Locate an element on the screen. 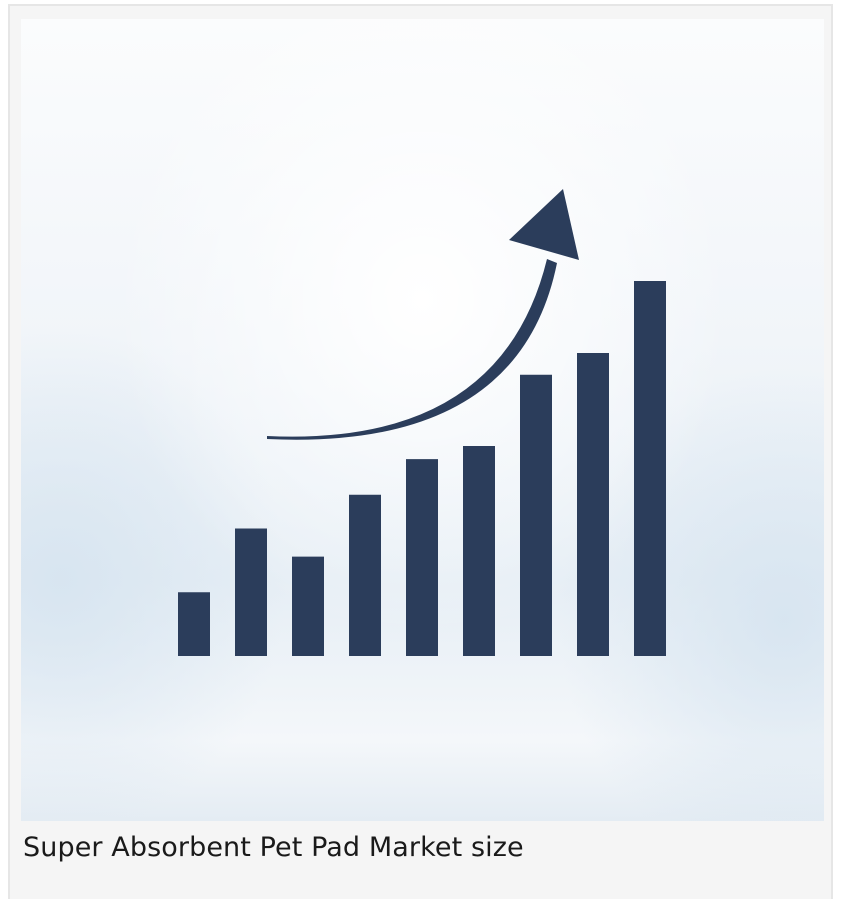 This screenshot has height=899, width=841. arrow-head-icon is located at coordinates (544, 224).